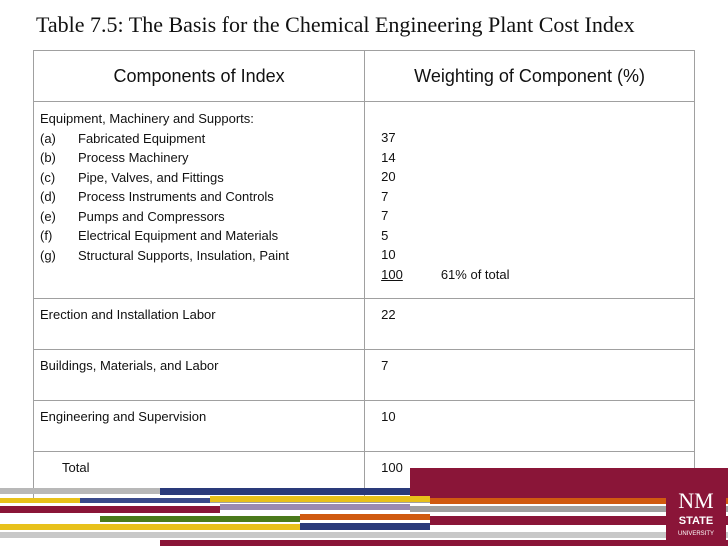  I want to click on stripe-green, so click(200, 519).